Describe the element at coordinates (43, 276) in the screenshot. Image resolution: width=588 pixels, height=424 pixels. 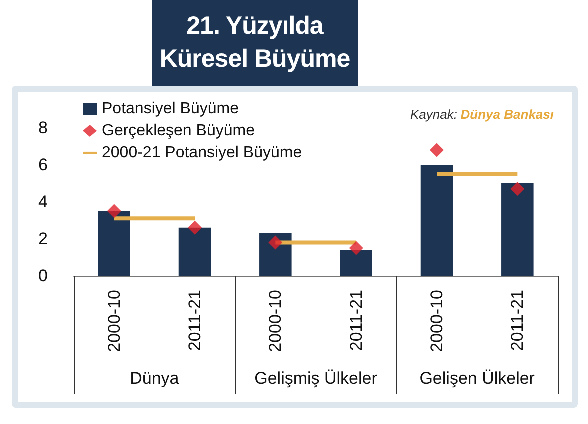
I see `y-tick-label: 0` at that location.